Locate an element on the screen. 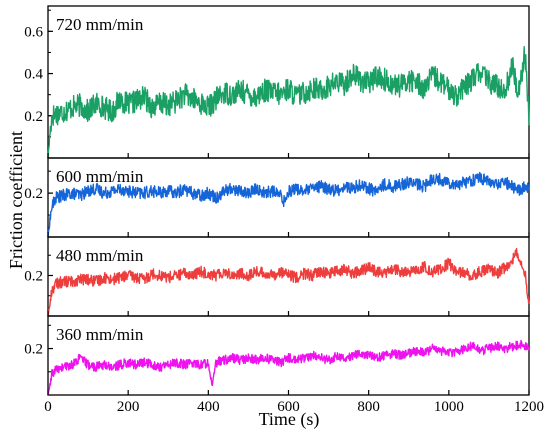 The width and height of the screenshot is (550, 435). y-axis-title: Friction coefficient is located at coordinates (16, 200).